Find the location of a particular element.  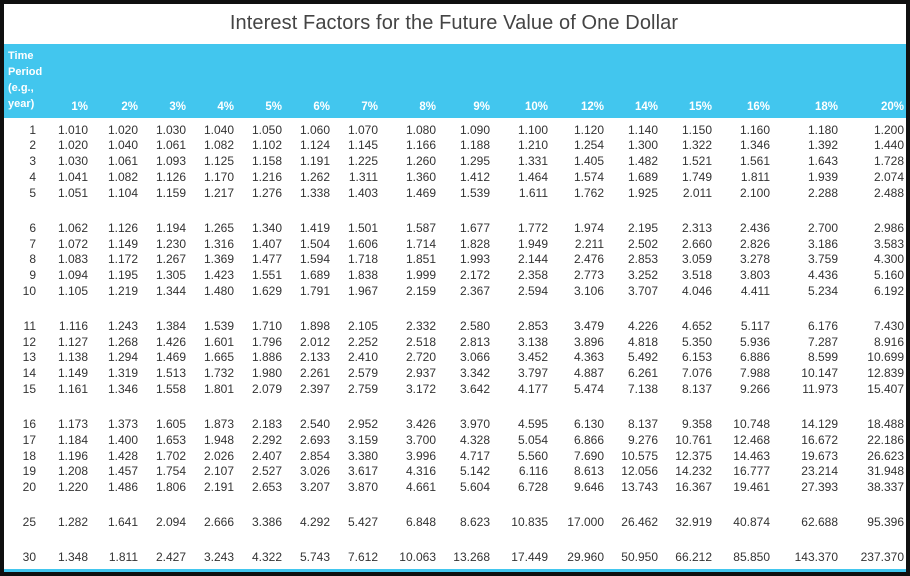

factor-cell: 1.200 is located at coordinates (888, 130).